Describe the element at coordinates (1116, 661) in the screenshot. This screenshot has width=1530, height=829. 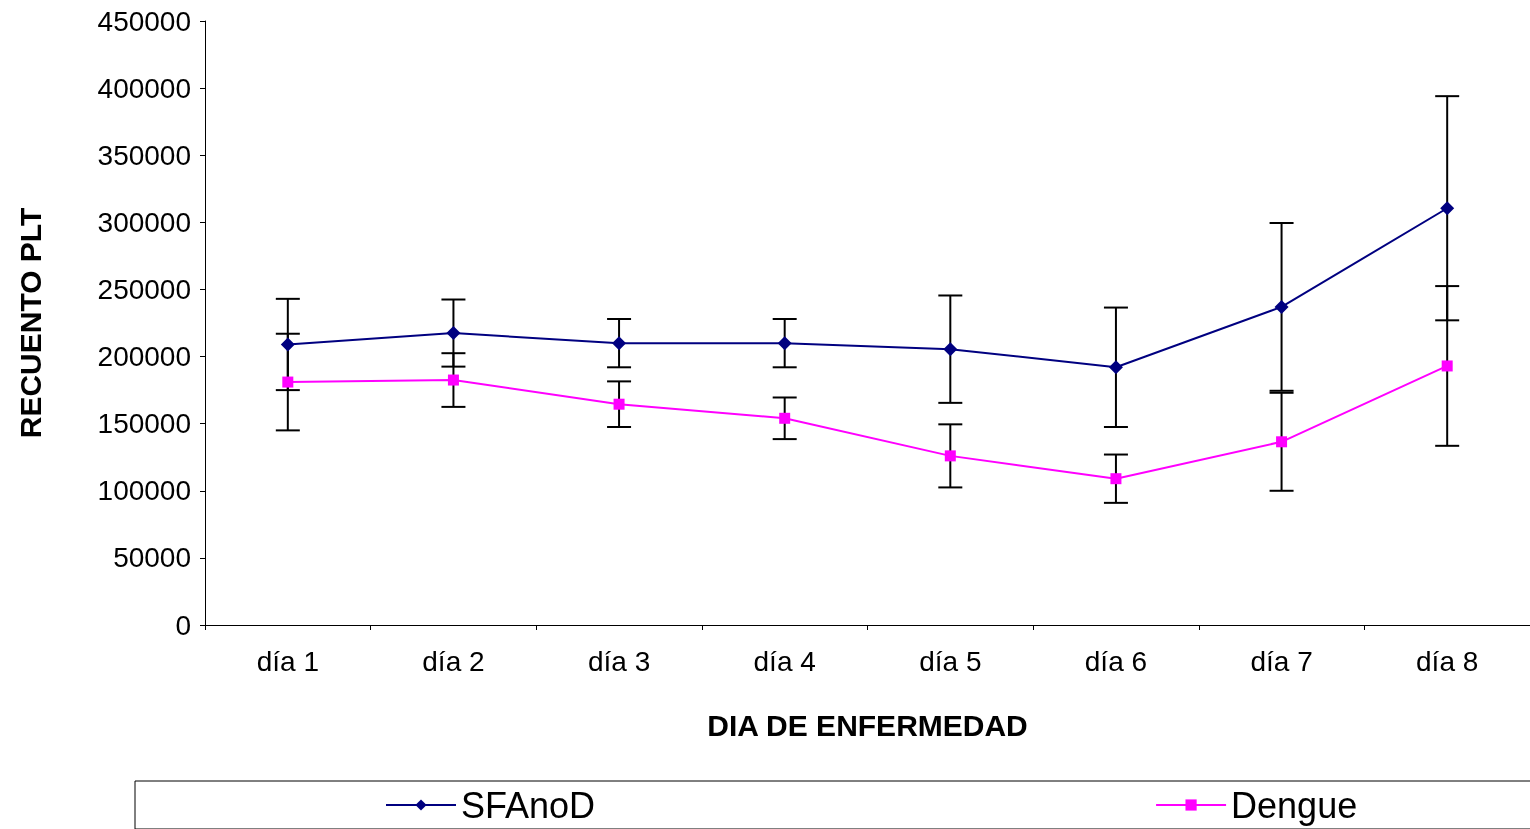
I see `x-tick-label: día 6` at that location.